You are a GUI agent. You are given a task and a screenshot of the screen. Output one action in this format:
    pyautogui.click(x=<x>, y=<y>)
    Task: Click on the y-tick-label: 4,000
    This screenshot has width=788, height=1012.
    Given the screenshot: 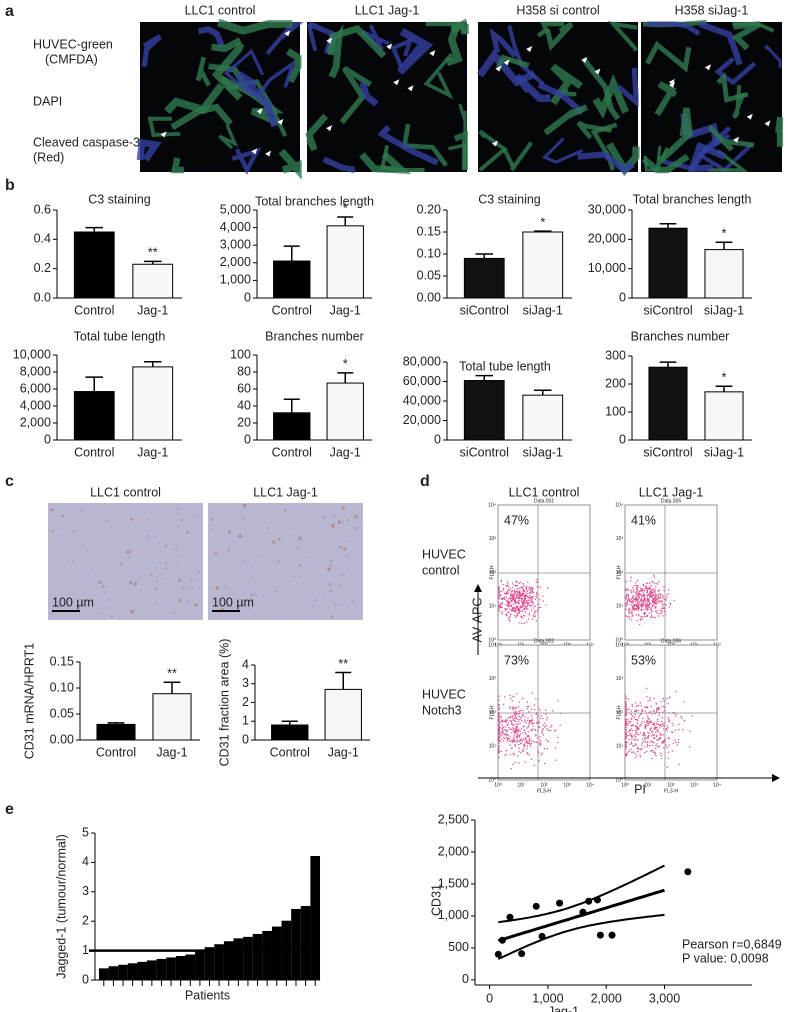 What is the action you would take?
    pyautogui.click(x=235, y=227)
    